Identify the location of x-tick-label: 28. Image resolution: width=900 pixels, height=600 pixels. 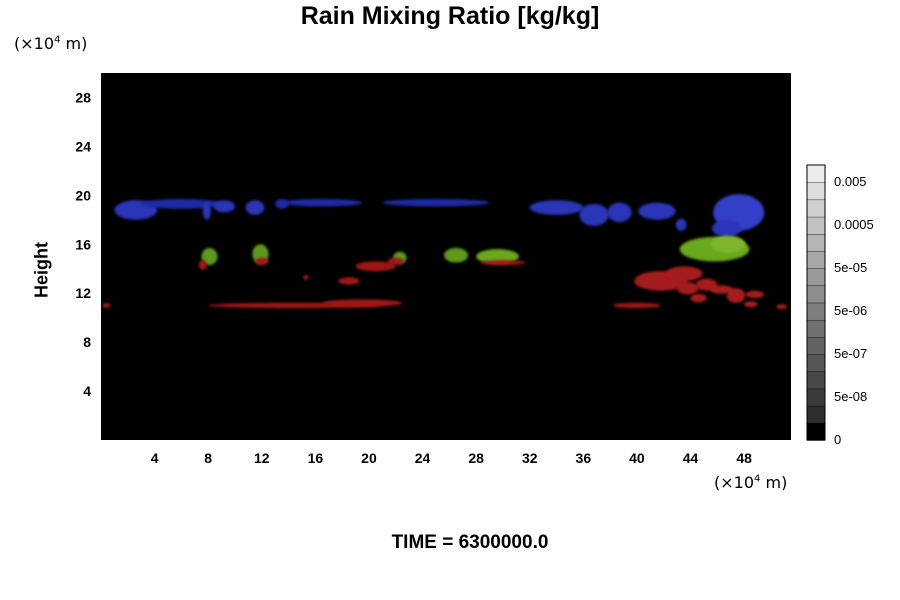
(476, 458).